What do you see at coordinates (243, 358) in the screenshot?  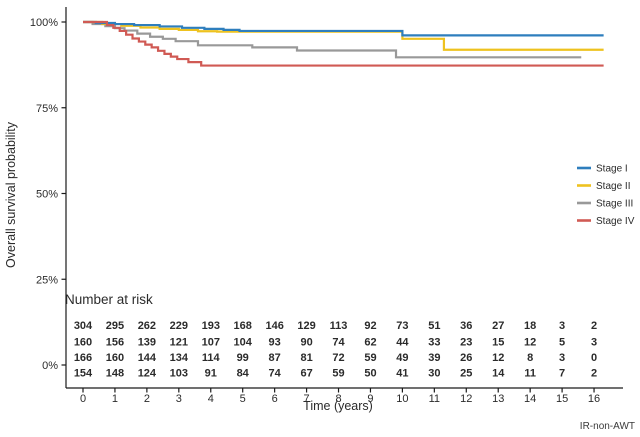 I see `risk-count-stage-iii: 99` at bounding box center [243, 358].